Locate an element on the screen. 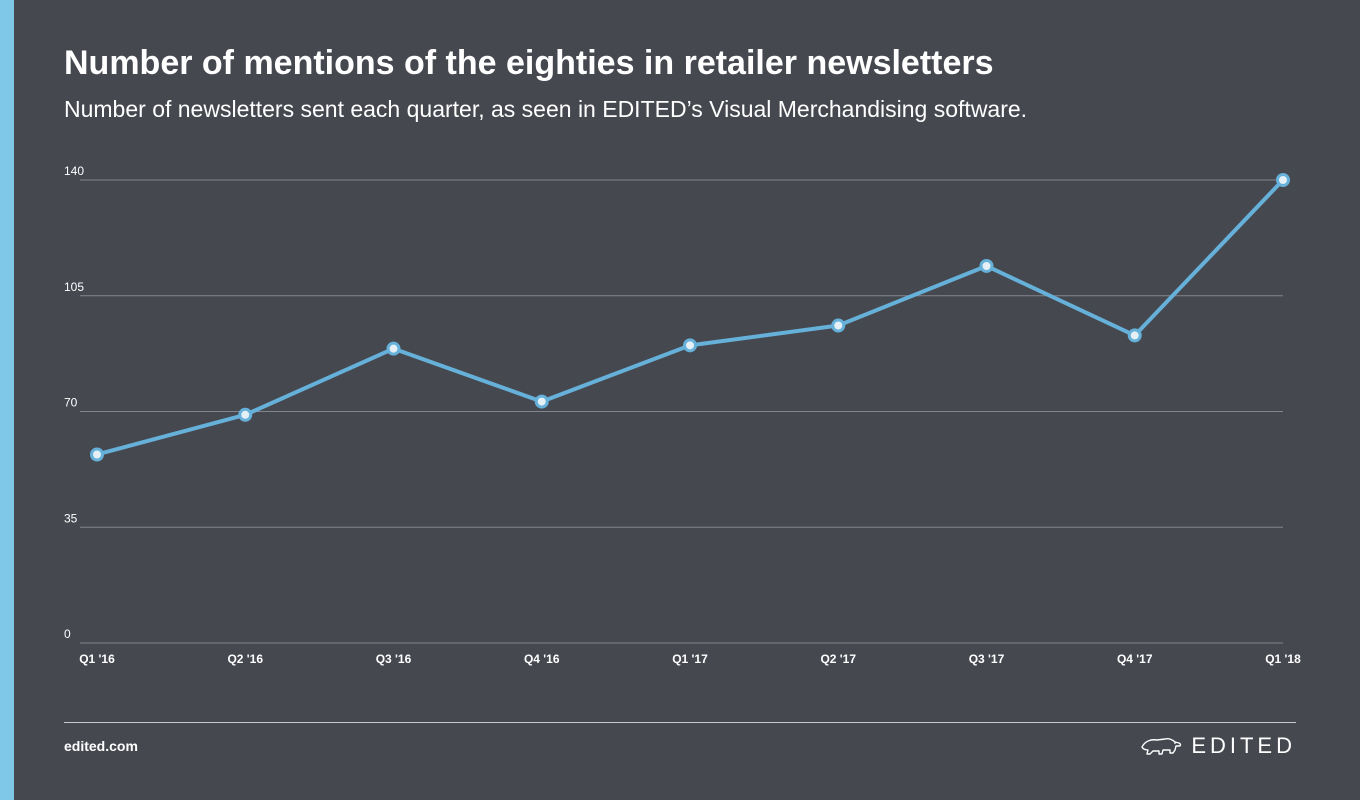 The width and height of the screenshot is (1360, 800). x-tick-label: Q2 '17 is located at coordinates (838, 659).